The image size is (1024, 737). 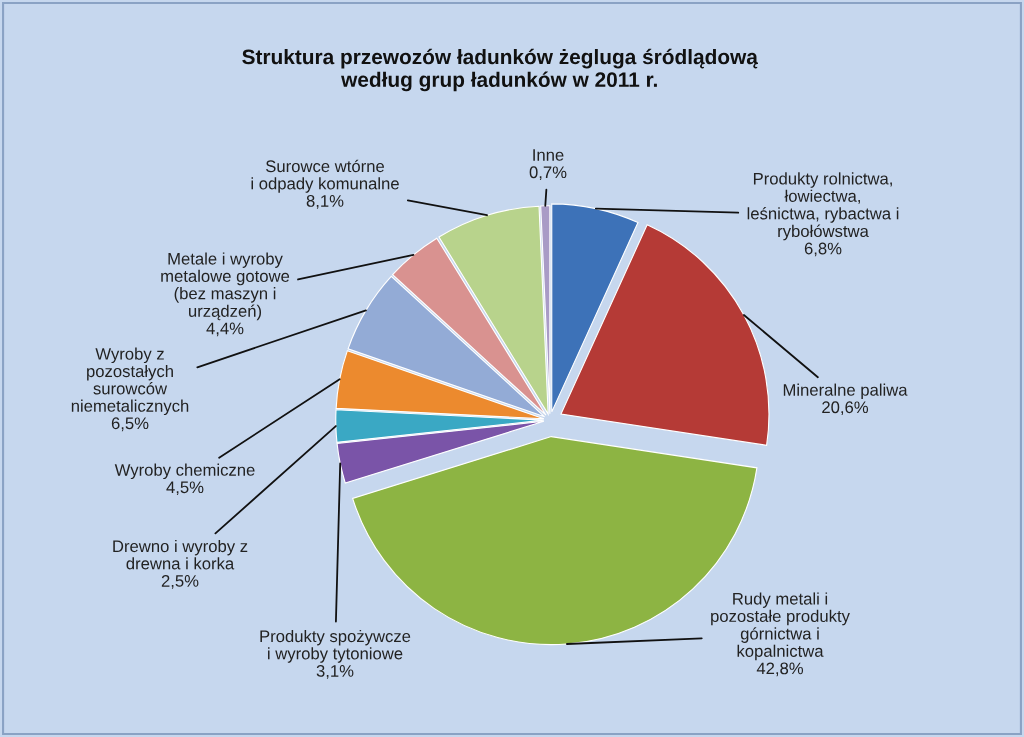 I want to click on slice-label: Produkty spożywcze i wyroby tytoniowe, so click(x=335, y=646).